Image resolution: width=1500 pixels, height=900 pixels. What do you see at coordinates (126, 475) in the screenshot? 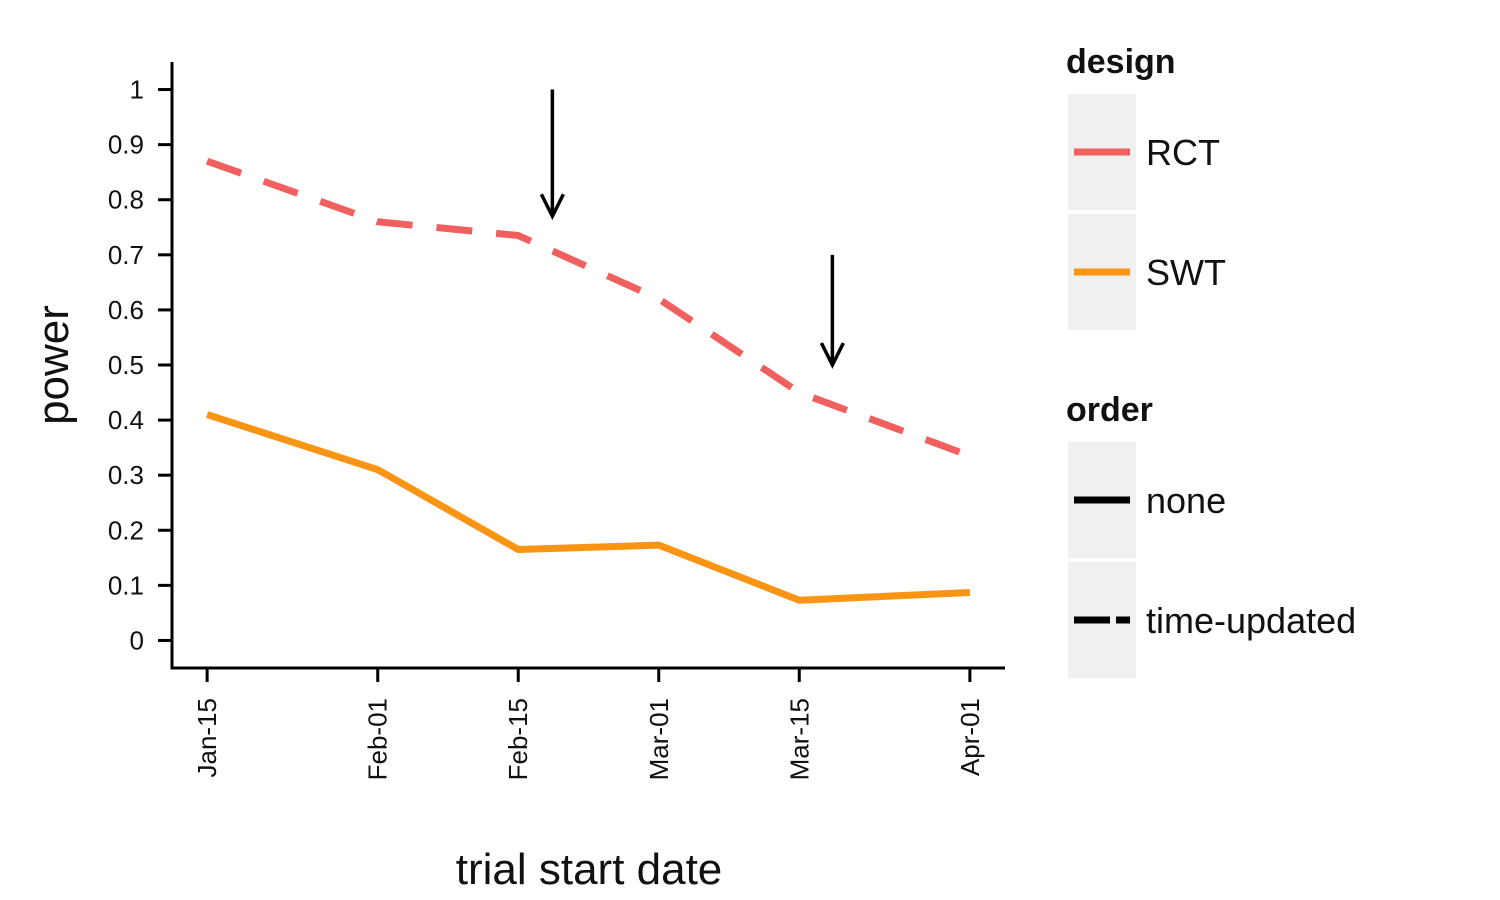
I see `y-tick-label: 0.3` at bounding box center [126, 475].